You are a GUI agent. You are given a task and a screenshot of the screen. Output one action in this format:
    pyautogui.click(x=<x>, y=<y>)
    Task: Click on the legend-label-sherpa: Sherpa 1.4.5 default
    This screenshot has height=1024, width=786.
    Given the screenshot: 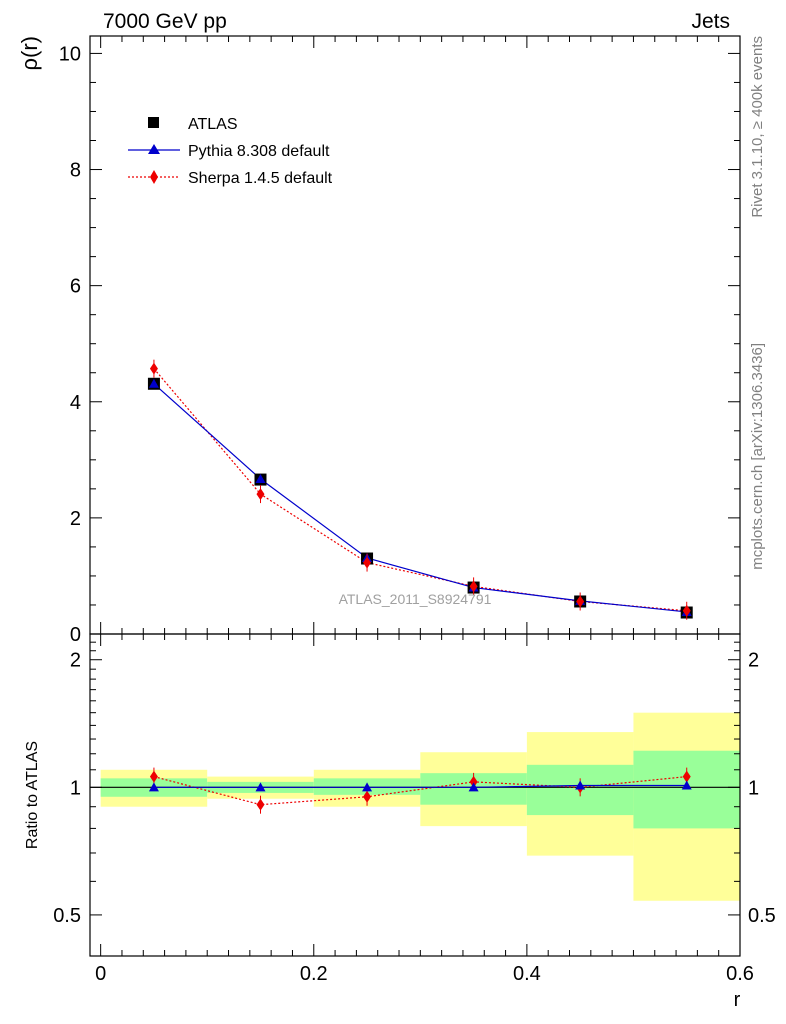 What is the action you would take?
    pyautogui.click(x=260, y=178)
    